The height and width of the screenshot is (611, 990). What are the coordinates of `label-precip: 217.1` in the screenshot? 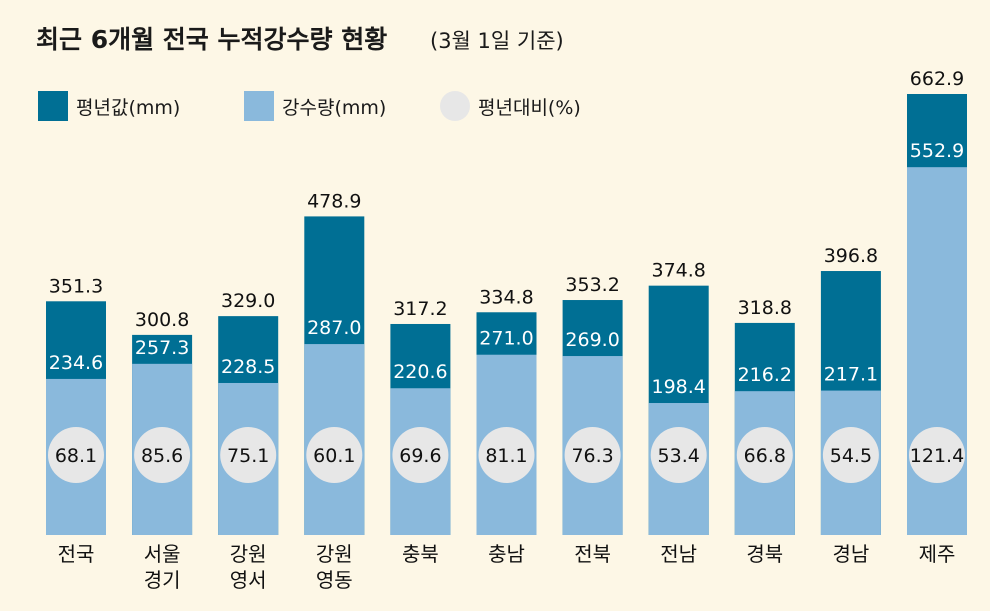 It's located at (851, 375).